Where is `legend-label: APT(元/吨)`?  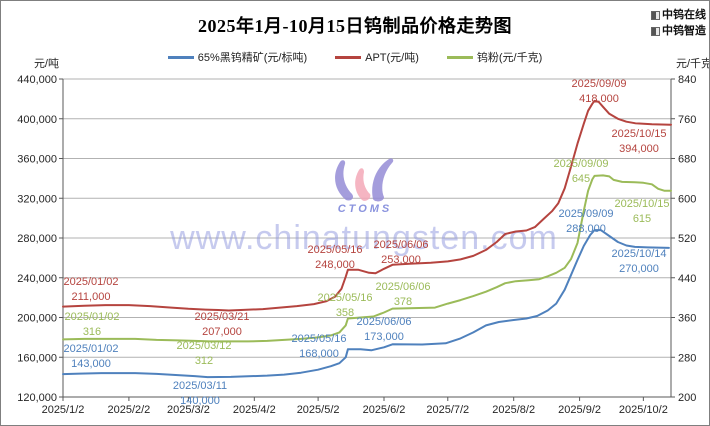
legend-label: APT(元/吨) is located at coordinates (392, 58).